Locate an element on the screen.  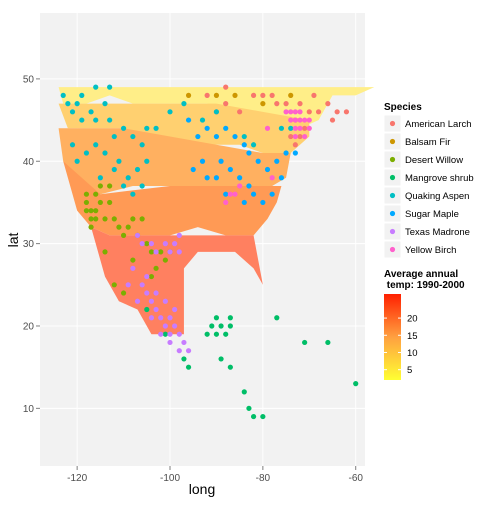
y-axis-label: lat is located at coordinates (13, 240).